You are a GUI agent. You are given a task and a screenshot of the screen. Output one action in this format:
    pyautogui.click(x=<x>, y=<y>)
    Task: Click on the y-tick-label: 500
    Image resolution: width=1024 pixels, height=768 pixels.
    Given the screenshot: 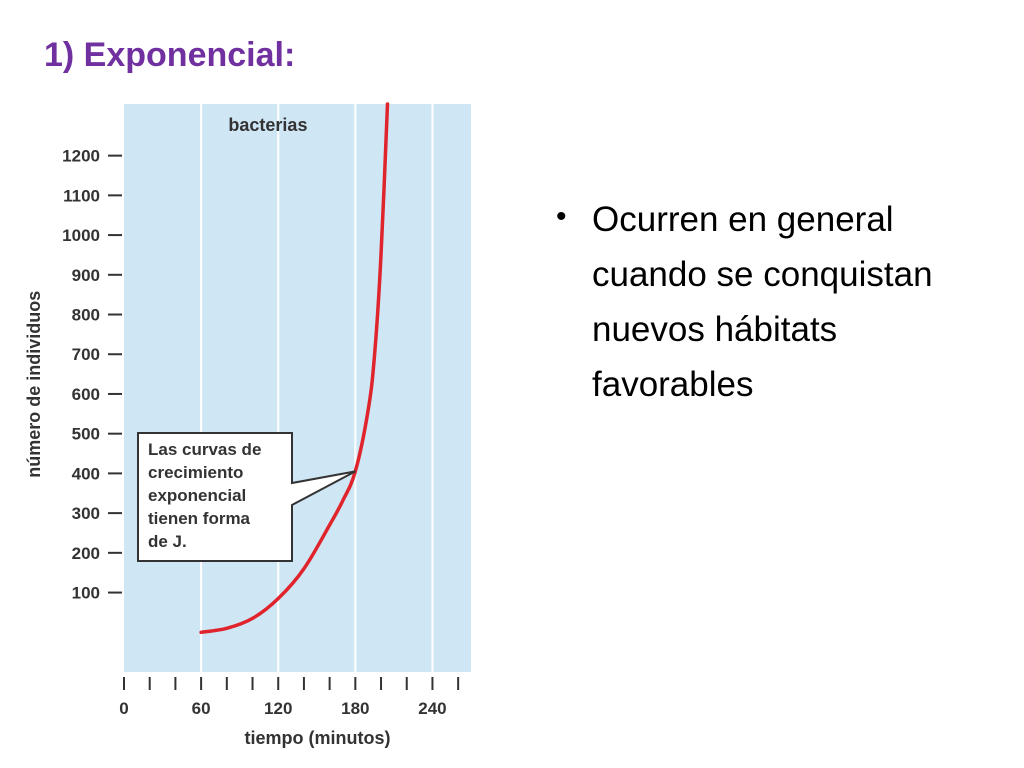 What is the action you would take?
    pyautogui.click(x=86, y=434)
    